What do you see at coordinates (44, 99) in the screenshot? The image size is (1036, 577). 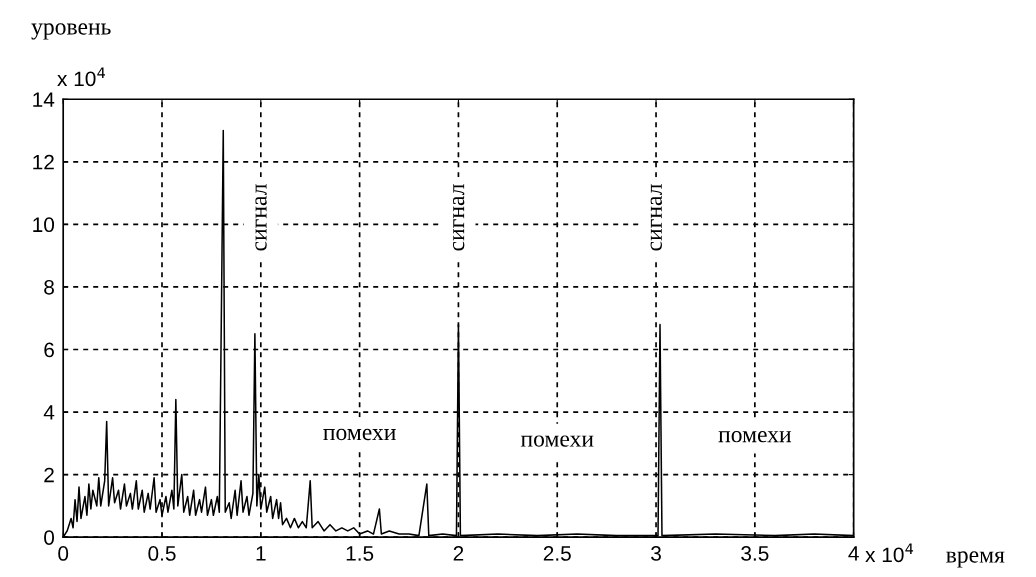 I see `y-tick-label: 14` at bounding box center [44, 99].